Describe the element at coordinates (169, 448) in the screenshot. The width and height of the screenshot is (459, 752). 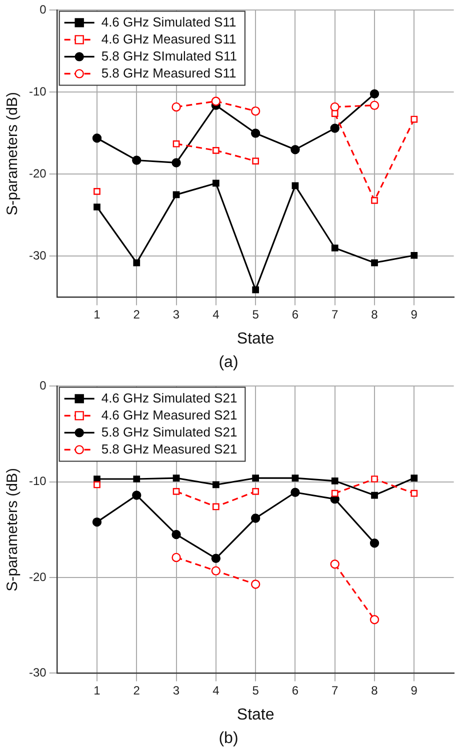
I see `legend-label: 5.8 GHz Measured S21` at that location.